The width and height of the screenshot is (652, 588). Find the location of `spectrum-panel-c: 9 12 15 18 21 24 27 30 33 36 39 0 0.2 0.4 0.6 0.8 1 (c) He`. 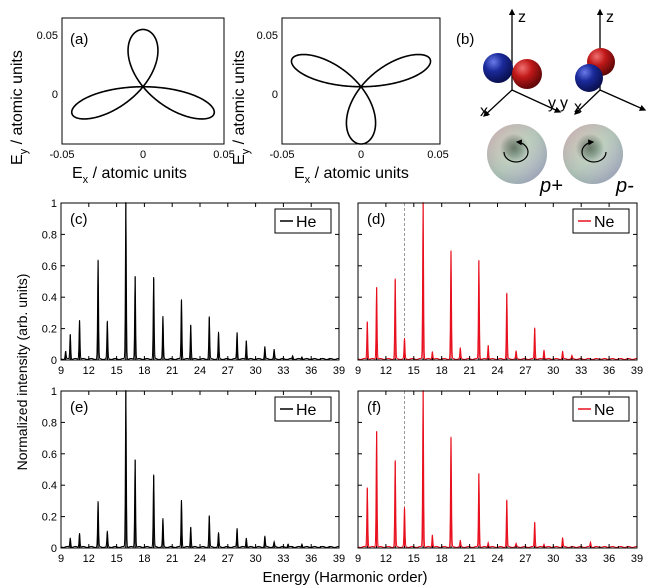

spectrum-panel-c: 9 12 15 18 21 24 27 30 33 36 39 0 0.2 0.4 0.6 0.8 1 (c) He is located at coordinates (193, 287).